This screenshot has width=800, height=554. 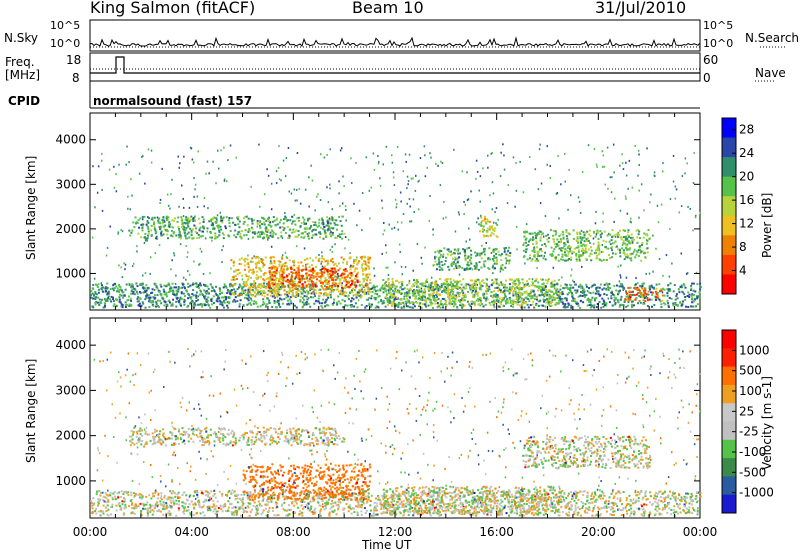 What do you see at coordinates (747, 421) in the screenshot?
I see `velocity-colorbar: 1000 500 100 25 -25 -100 -500 -1000` at bounding box center [747, 421].